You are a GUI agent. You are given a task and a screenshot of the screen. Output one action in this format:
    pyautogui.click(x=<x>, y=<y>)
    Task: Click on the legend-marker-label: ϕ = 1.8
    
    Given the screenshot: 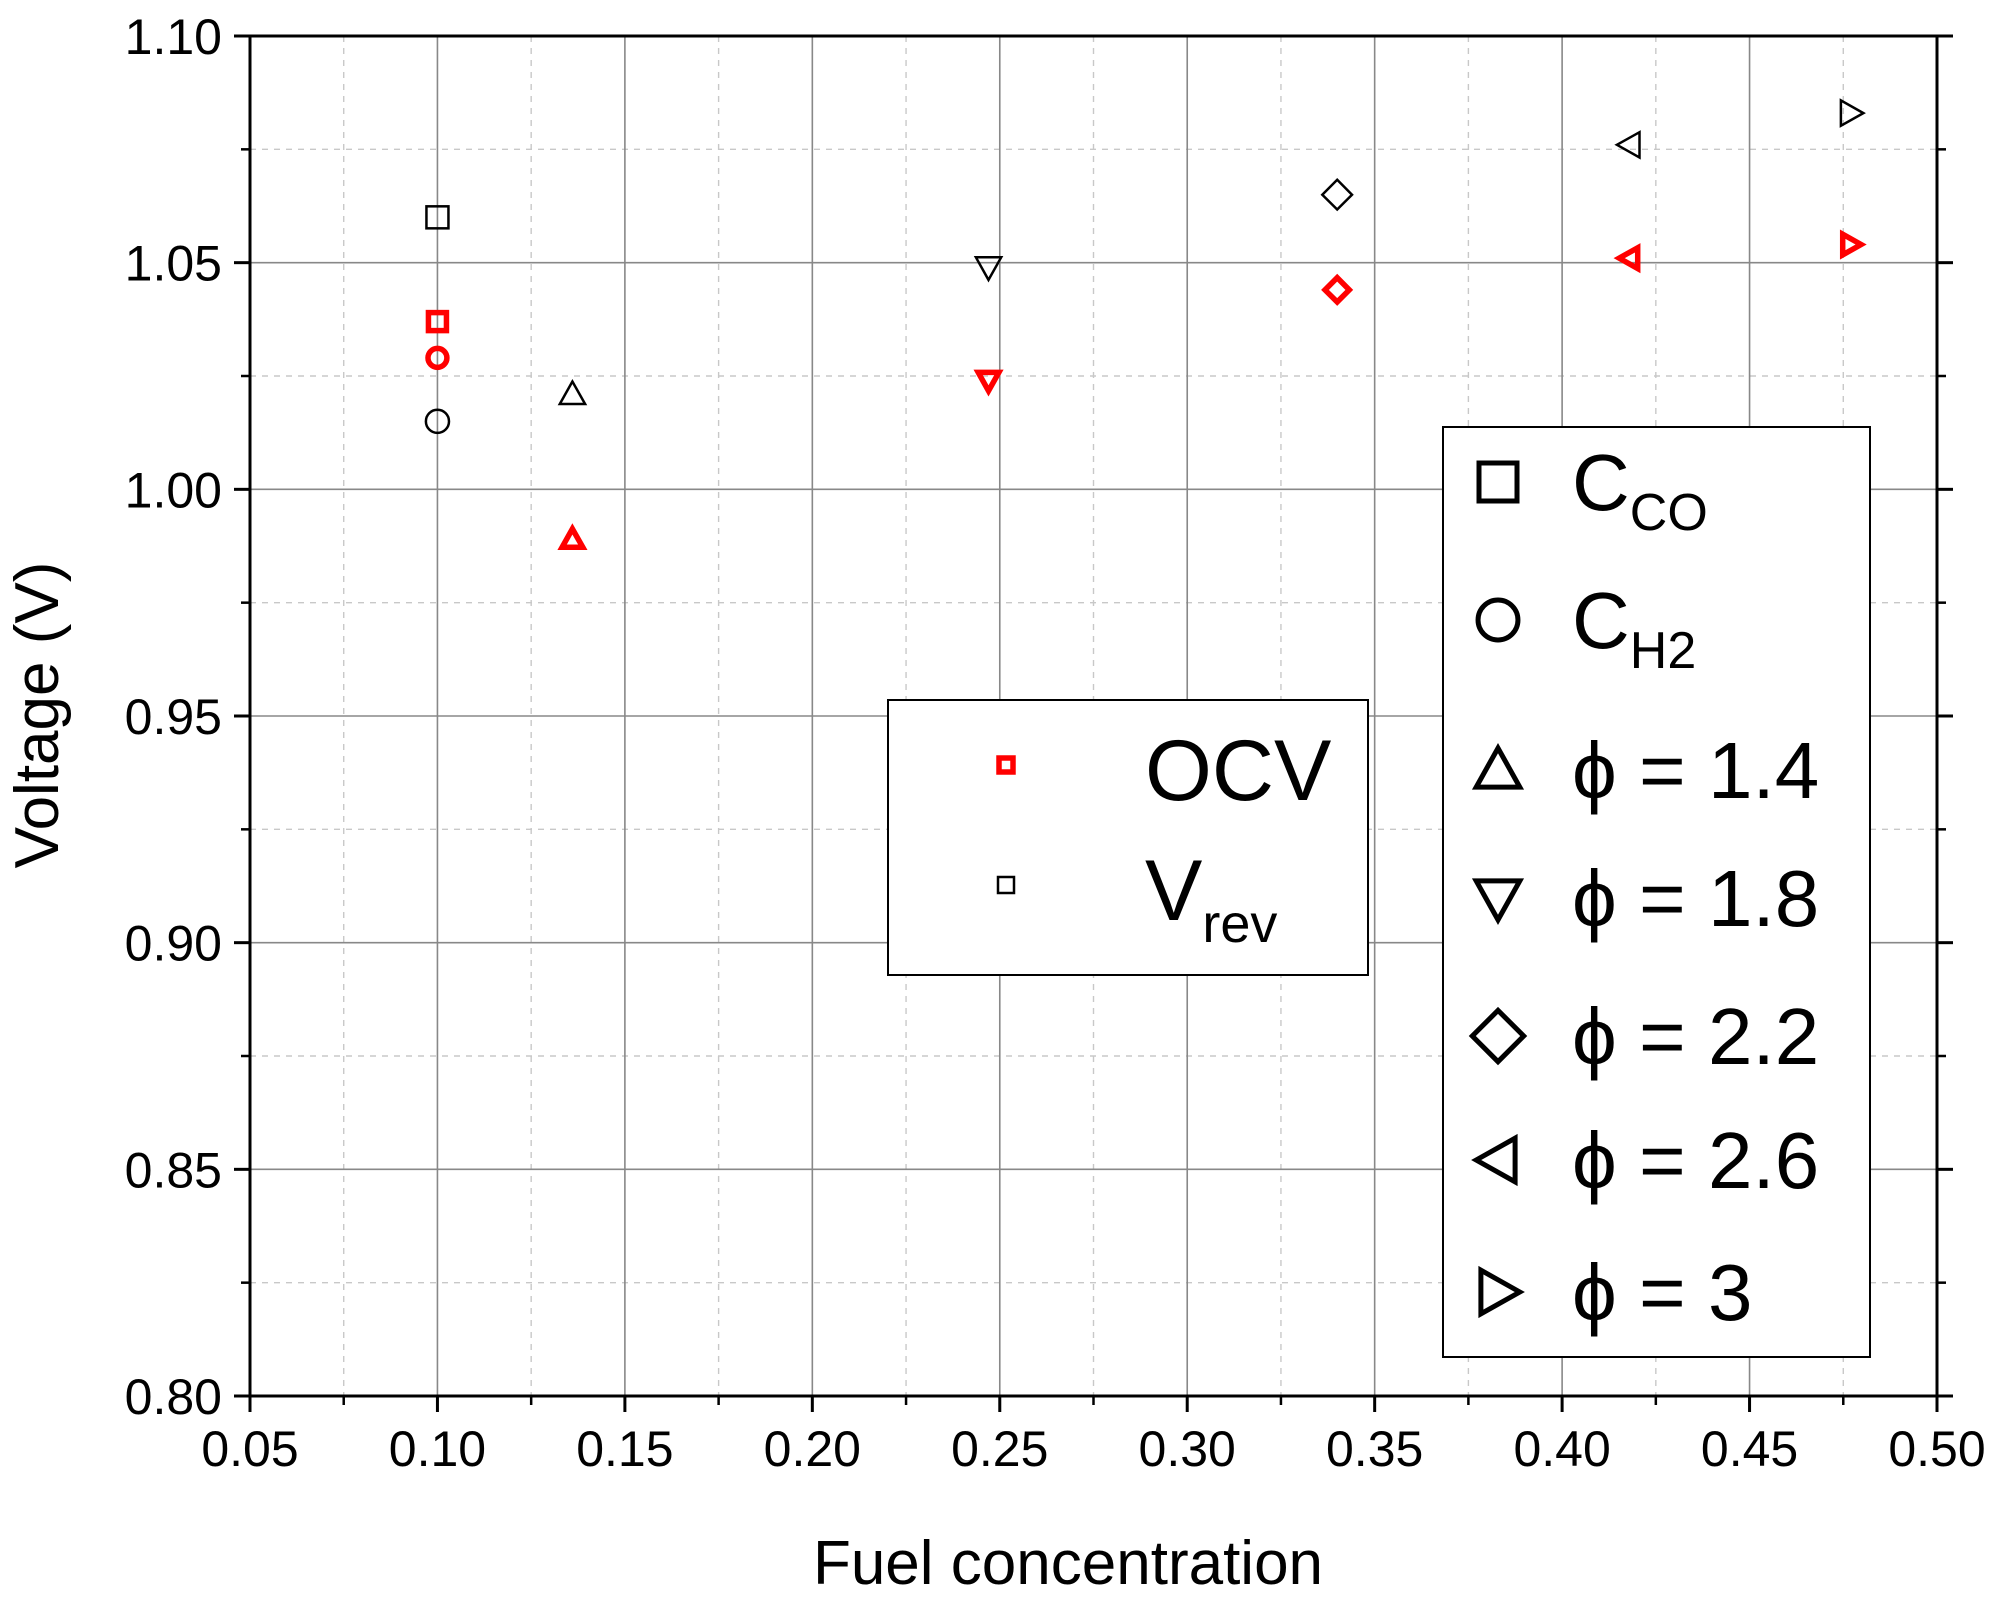 What is the action you would take?
    pyautogui.click(x=1695, y=898)
    